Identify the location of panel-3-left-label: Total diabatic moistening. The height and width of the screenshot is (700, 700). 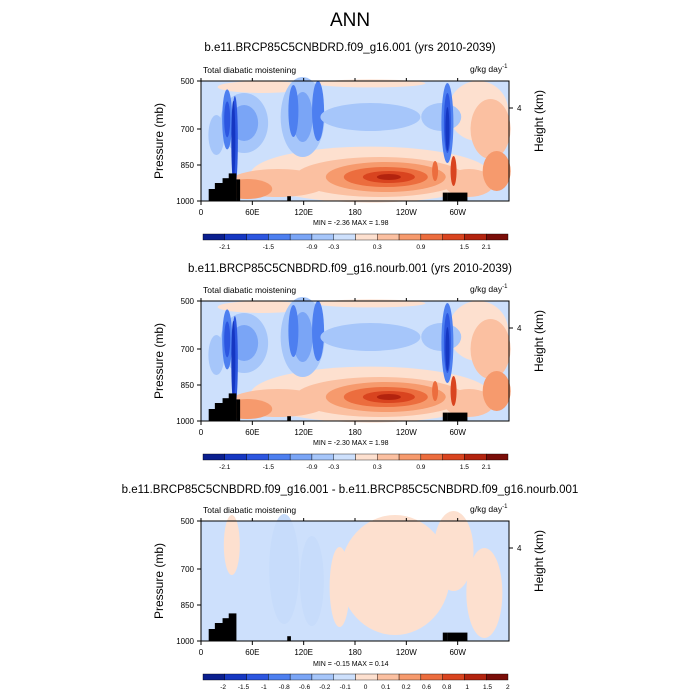
(250, 510).